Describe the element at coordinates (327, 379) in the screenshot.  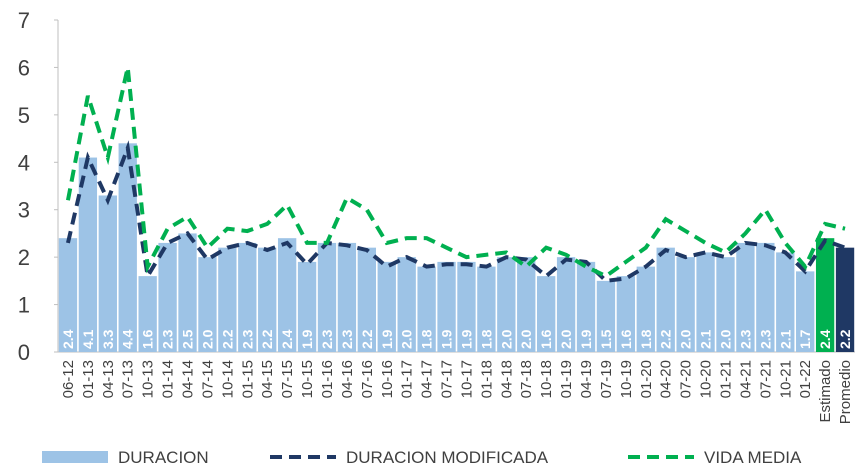
I see `x-tick-label: 01-16` at that location.